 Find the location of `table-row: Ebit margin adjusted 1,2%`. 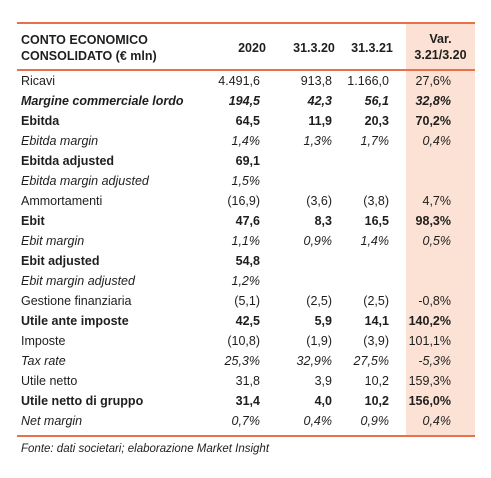

table-row: Ebit margin adjusted 1,2% is located at coordinates (246, 281).